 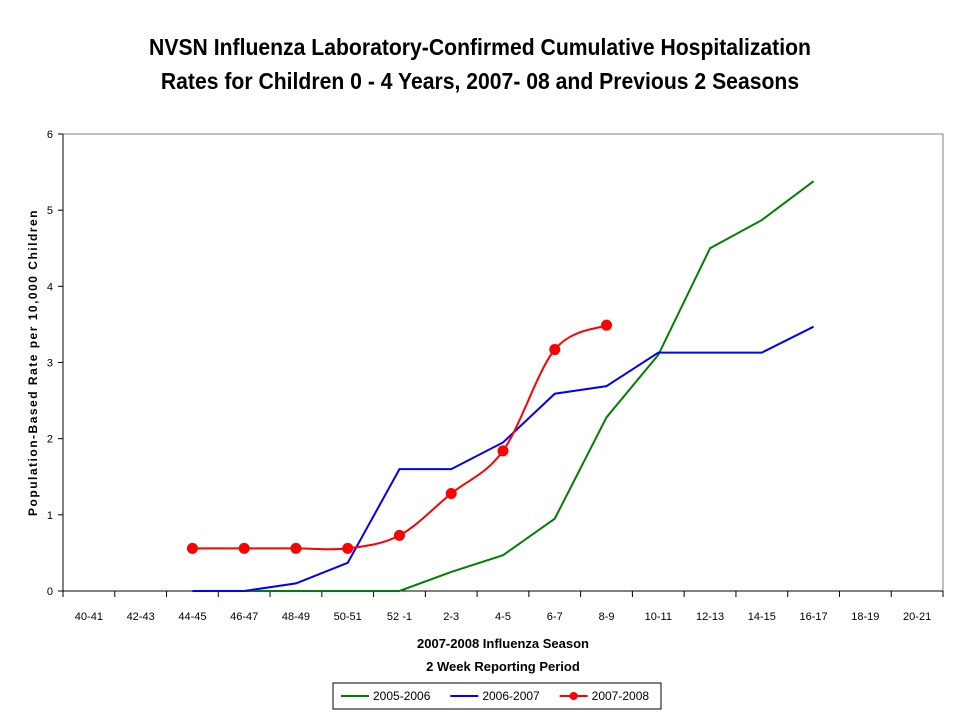 What do you see at coordinates (55, 363) in the screenshot?
I see `y-axis: 0 1 2 3 4 5 6` at bounding box center [55, 363].